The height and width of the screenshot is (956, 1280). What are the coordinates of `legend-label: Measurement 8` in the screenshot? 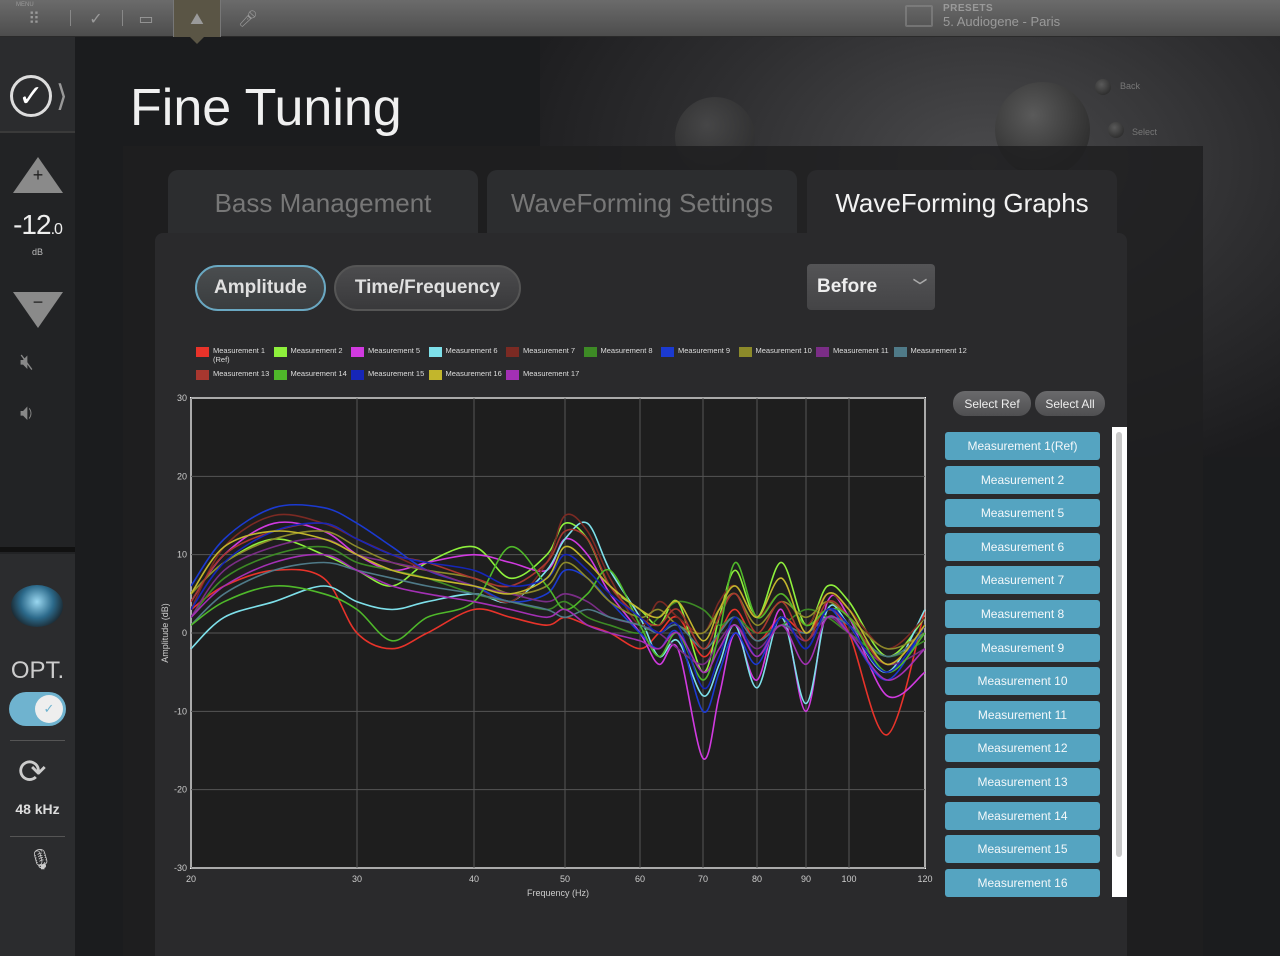 It's located at (626, 350).